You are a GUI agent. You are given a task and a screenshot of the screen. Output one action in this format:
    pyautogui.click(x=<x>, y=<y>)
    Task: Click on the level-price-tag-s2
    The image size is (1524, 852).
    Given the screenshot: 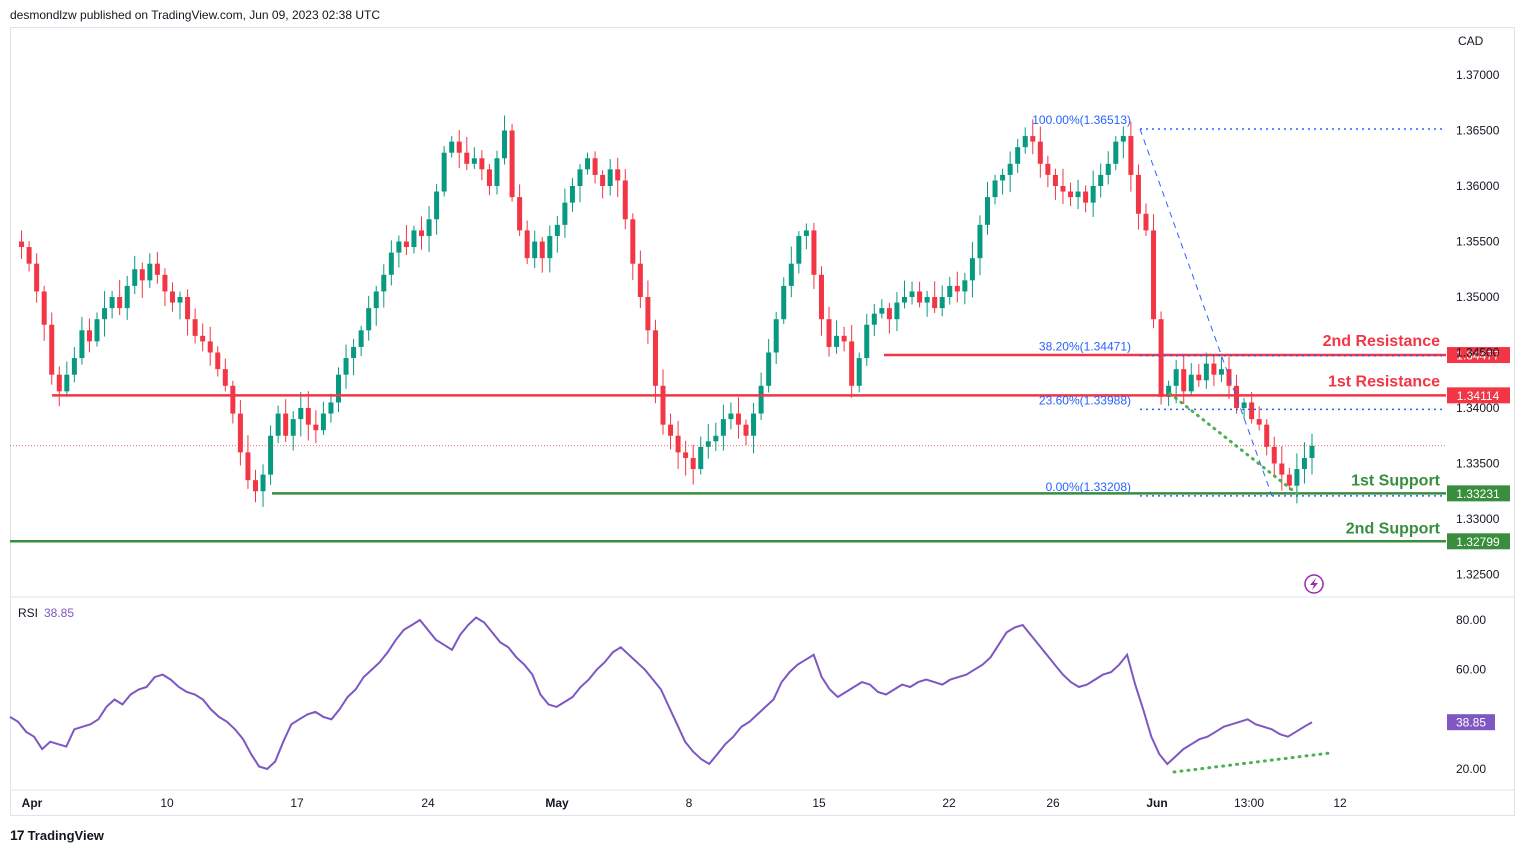 What is the action you would take?
    pyautogui.click(x=1478, y=541)
    